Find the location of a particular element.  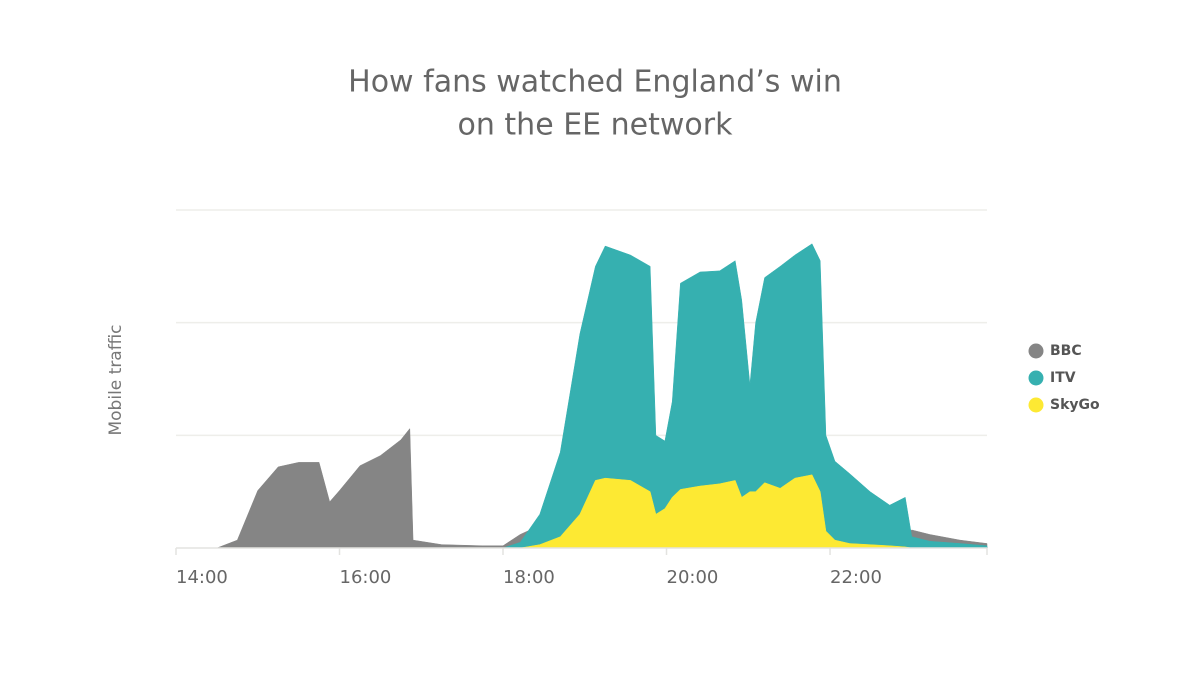

x-tick-label: 18:00 is located at coordinates (529, 577).